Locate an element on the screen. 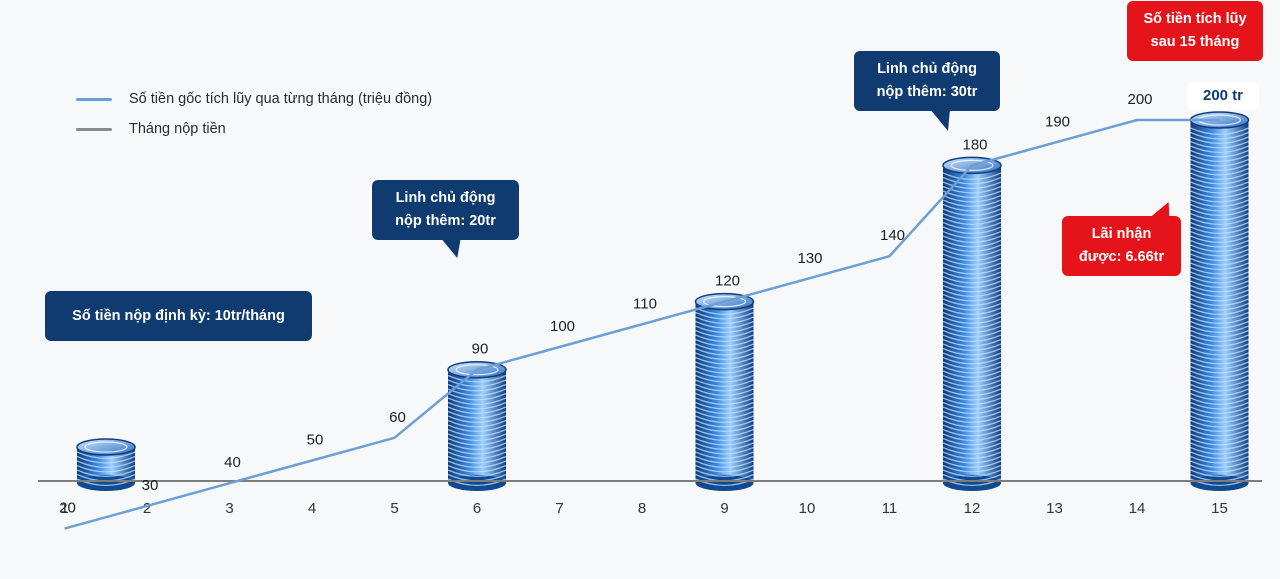 The width and height of the screenshot is (1280, 579). callout-total-text: Số tiền tích lũy sau 15 tháng is located at coordinates (1195, 30).